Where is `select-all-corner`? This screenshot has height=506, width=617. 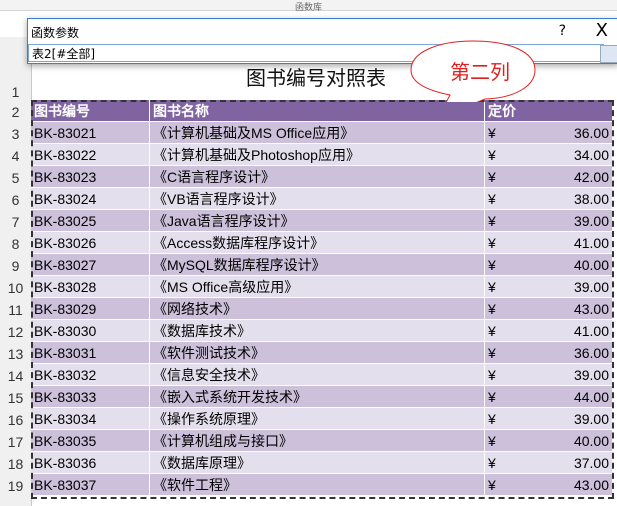
select-all-corner is located at coordinates (15, 48).